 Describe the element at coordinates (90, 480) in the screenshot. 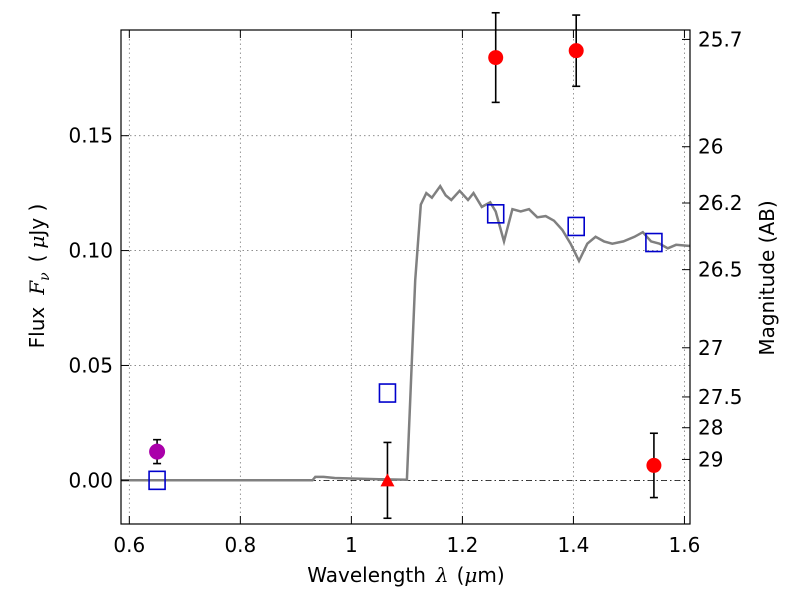

I see `y-tick-label: 0.00` at that location.